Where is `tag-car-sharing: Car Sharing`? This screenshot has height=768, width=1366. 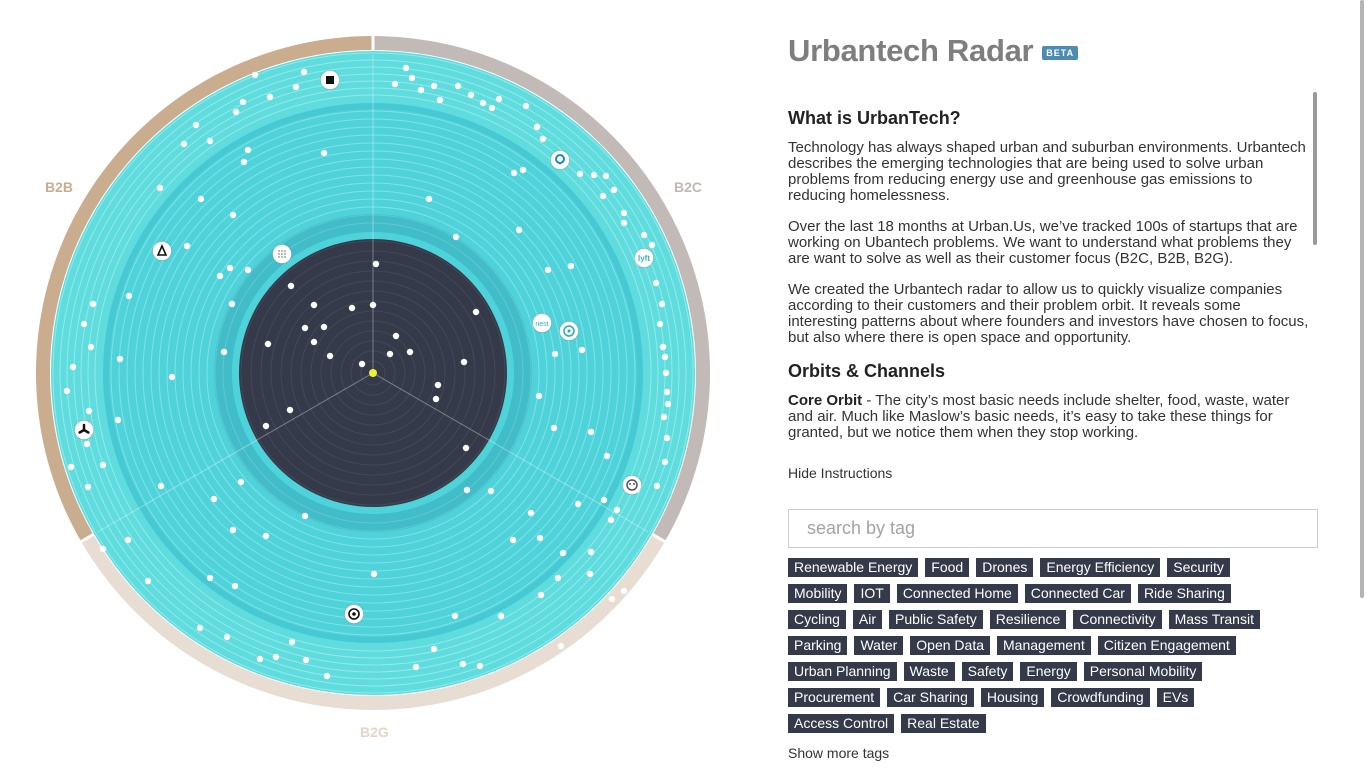
tag-car-sharing: Car Sharing is located at coordinates (930, 697).